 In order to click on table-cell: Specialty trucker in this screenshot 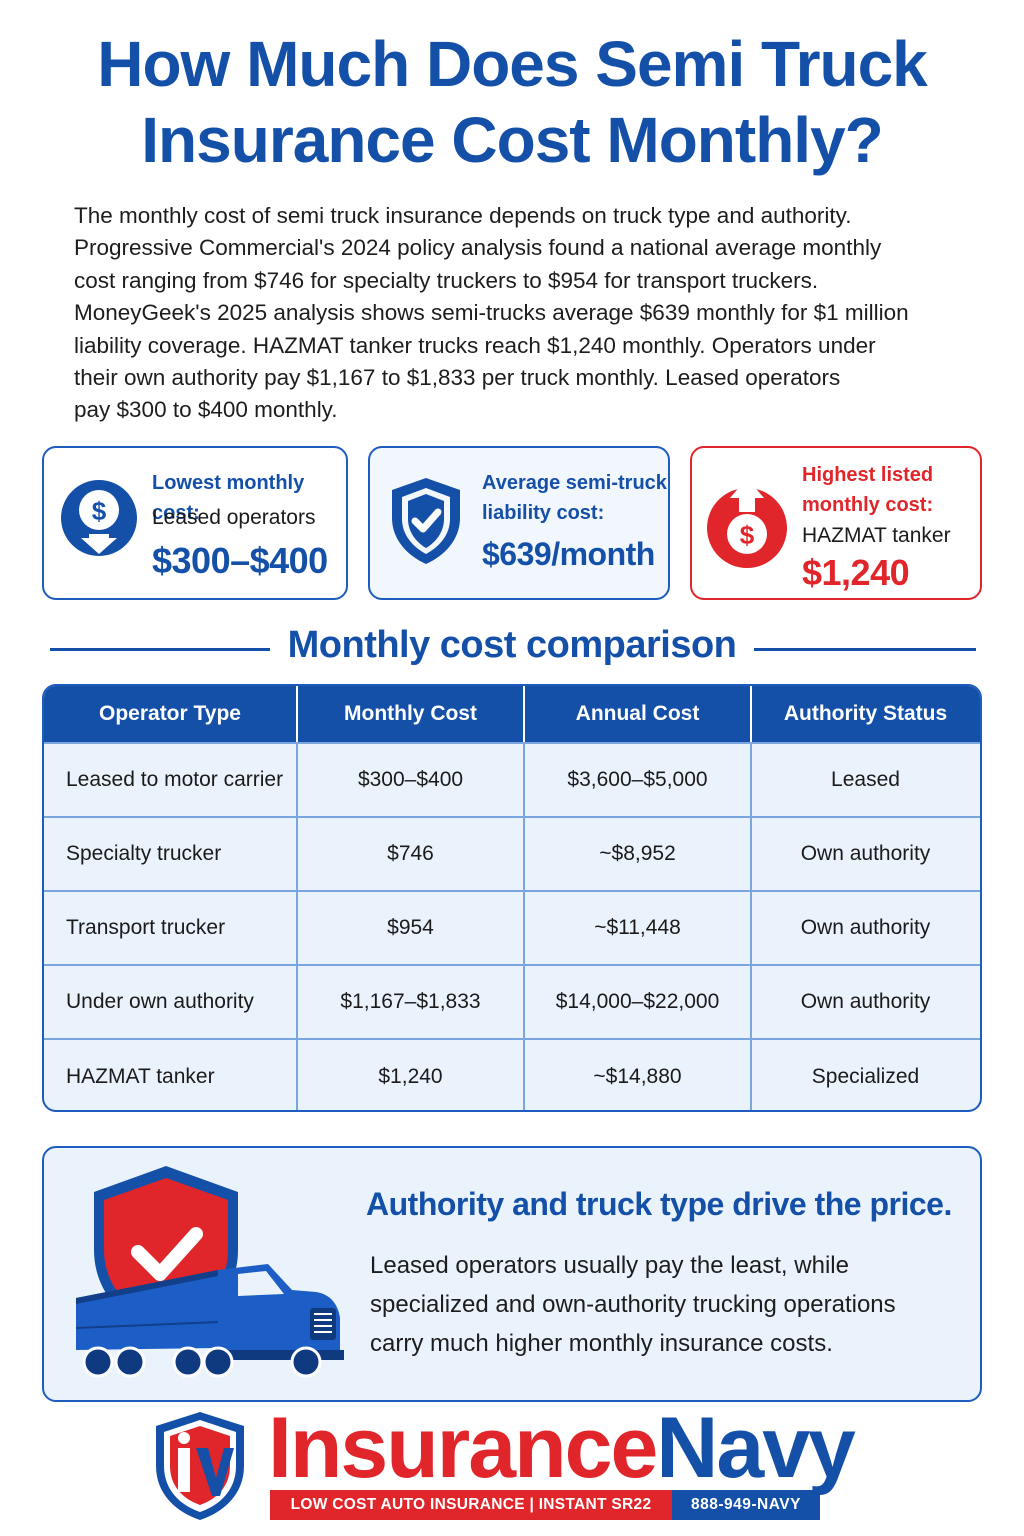, I will do `click(171, 854)`.